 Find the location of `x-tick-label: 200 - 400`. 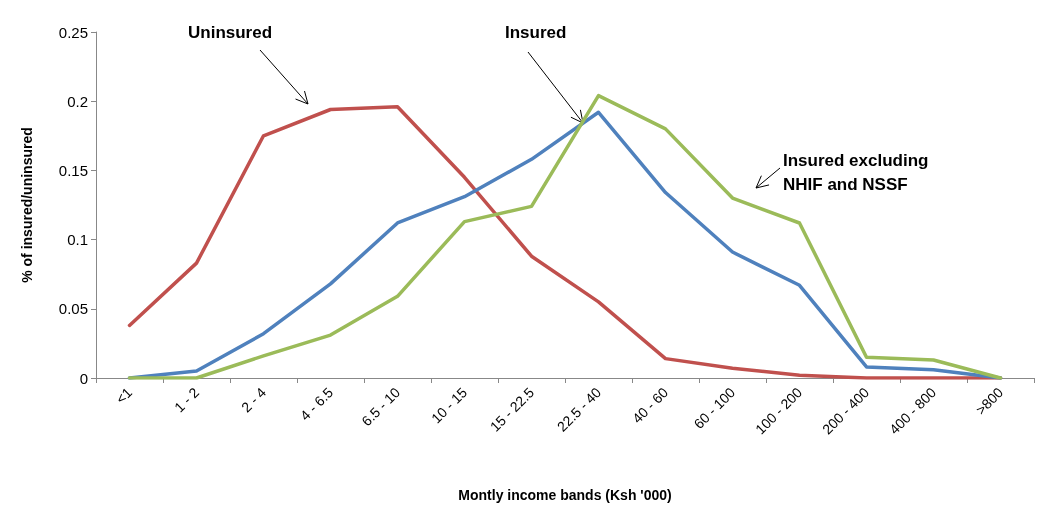

x-tick-label: 200 - 400 is located at coordinates (846, 411).